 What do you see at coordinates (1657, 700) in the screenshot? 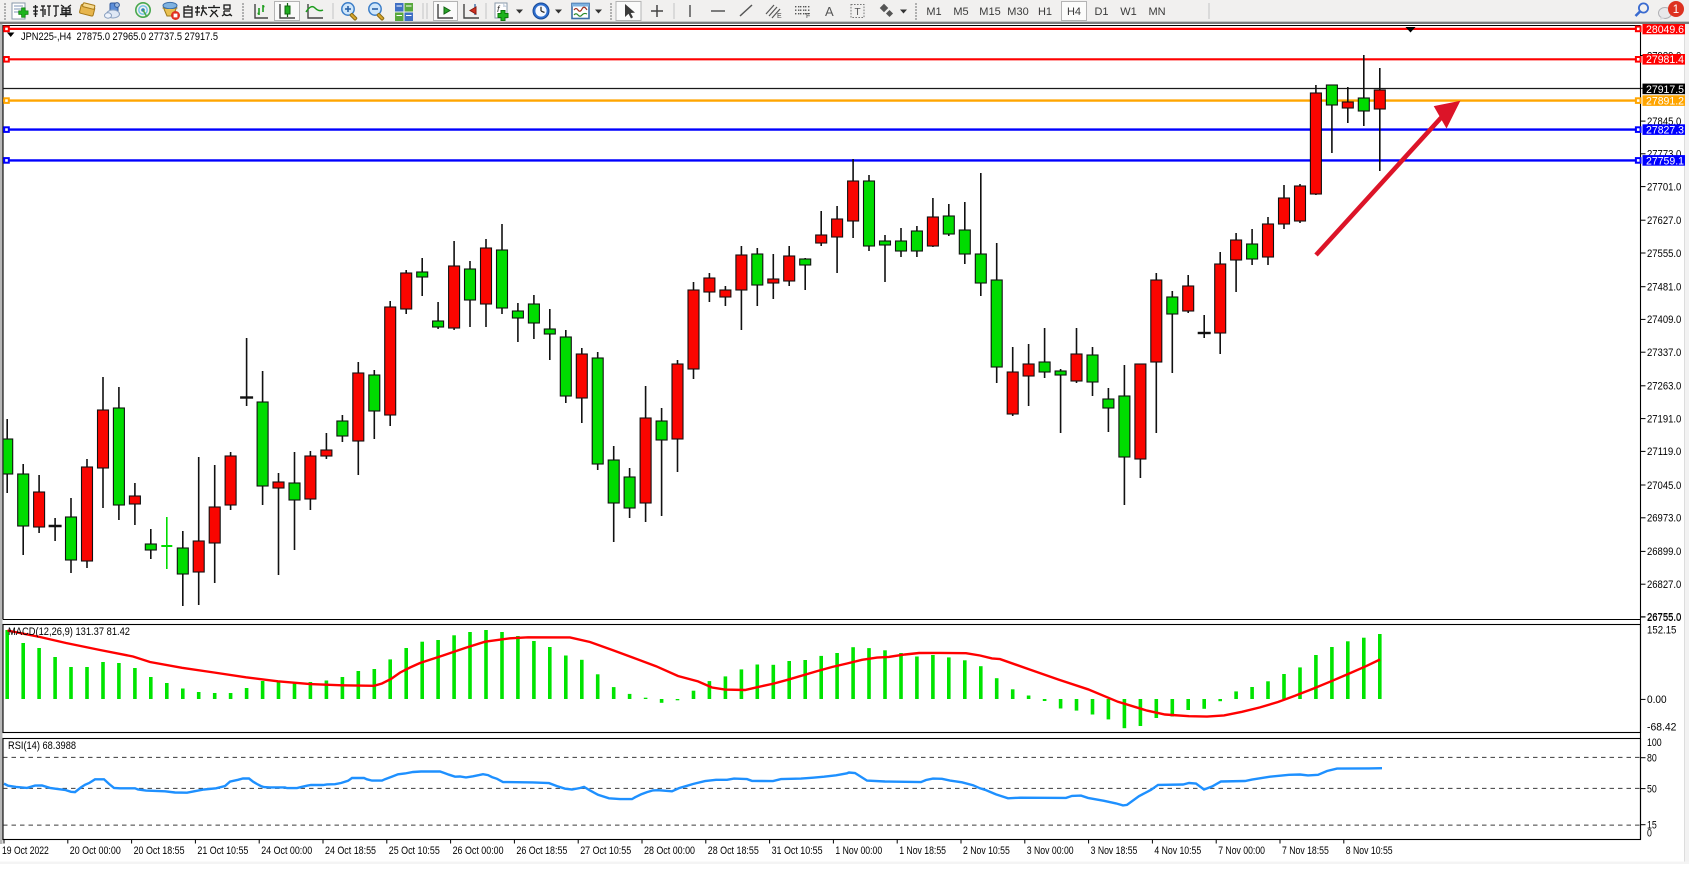
I see `svg-text: 0.00` at bounding box center [1657, 700].